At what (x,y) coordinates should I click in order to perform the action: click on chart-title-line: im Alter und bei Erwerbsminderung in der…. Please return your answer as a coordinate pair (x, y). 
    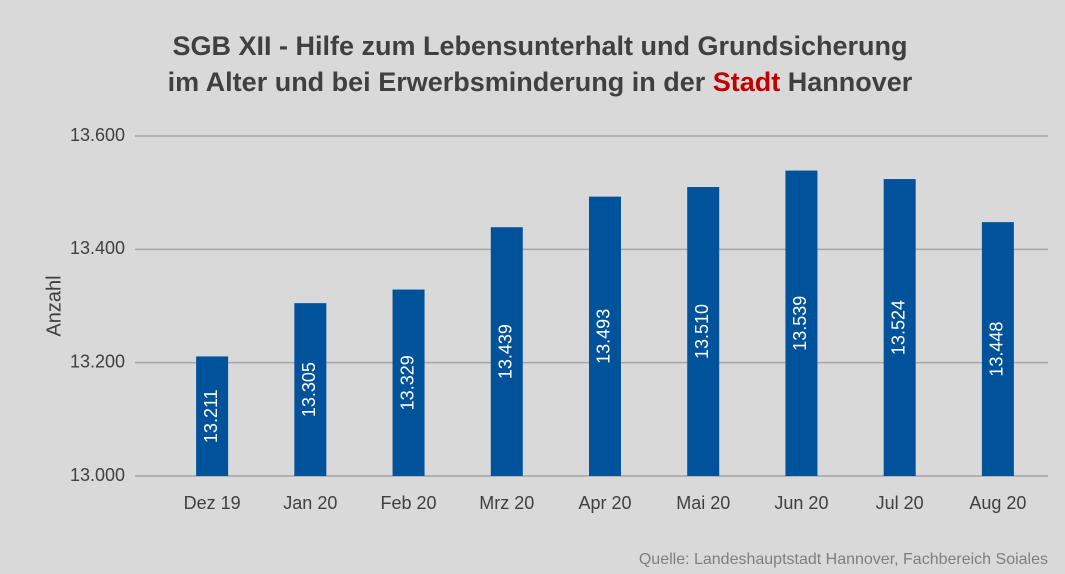
    Looking at the image, I should click on (540, 82).